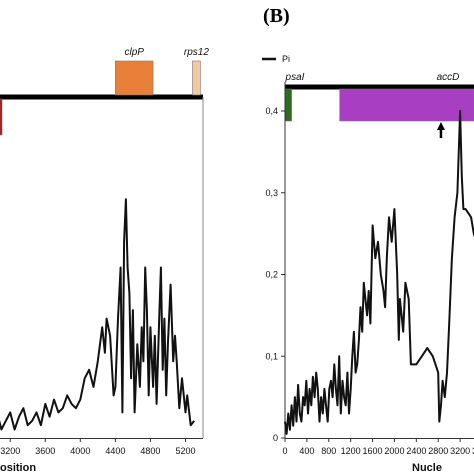 The width and height of the screenshot is (474, 474). Describe the element at coordinates (373, 451) in the screenshot. I see `x-tick-label: 1600` at that location.